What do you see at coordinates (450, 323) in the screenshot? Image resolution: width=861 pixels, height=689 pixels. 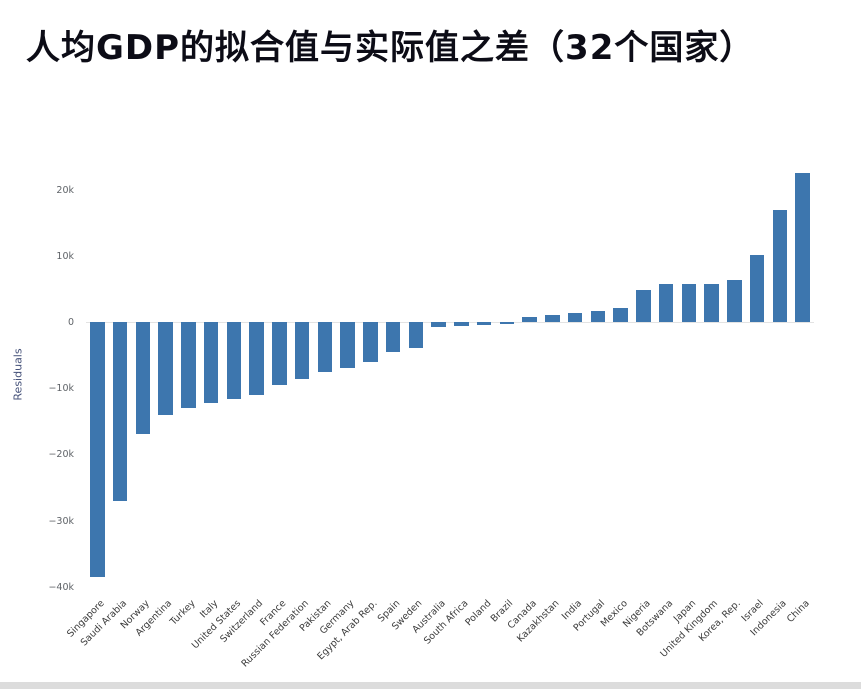 I see `zero-baseline` at bounding box center [450, 323].